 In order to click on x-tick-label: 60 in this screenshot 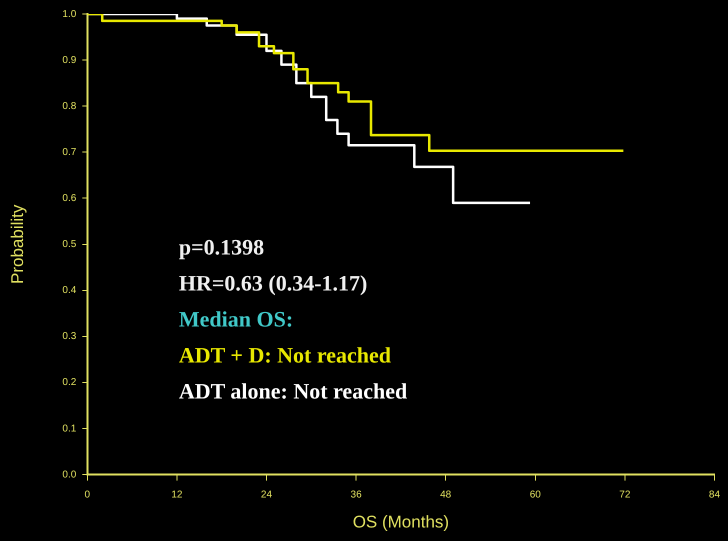, I will do `click(536, 494)`.